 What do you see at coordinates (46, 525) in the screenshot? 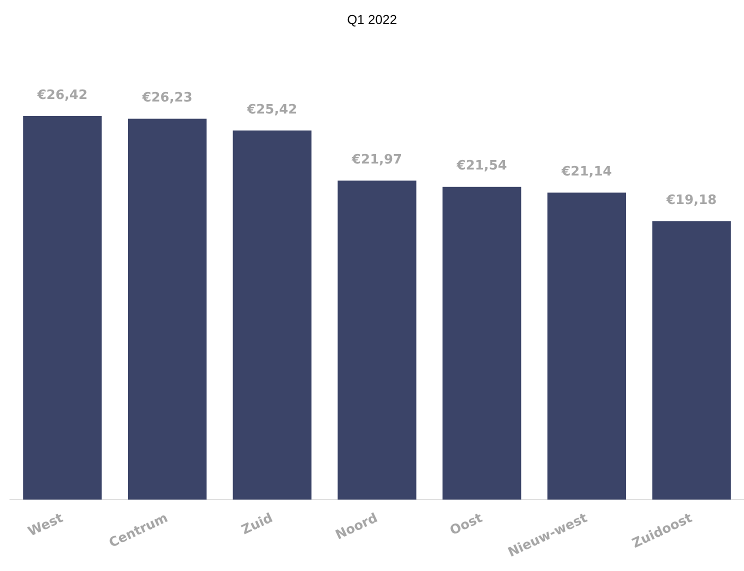
I see `x-tick-label: West` at bounding box center [46, 525].